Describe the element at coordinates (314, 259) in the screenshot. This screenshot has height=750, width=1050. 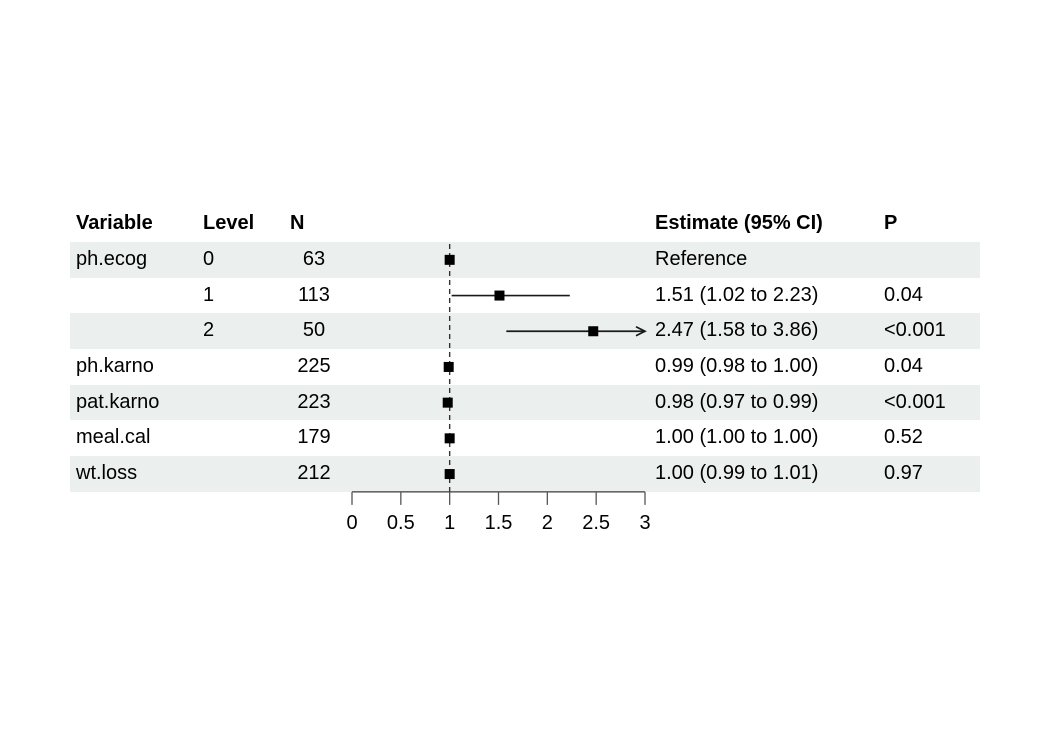
I see `cell-n: 63` at that location.